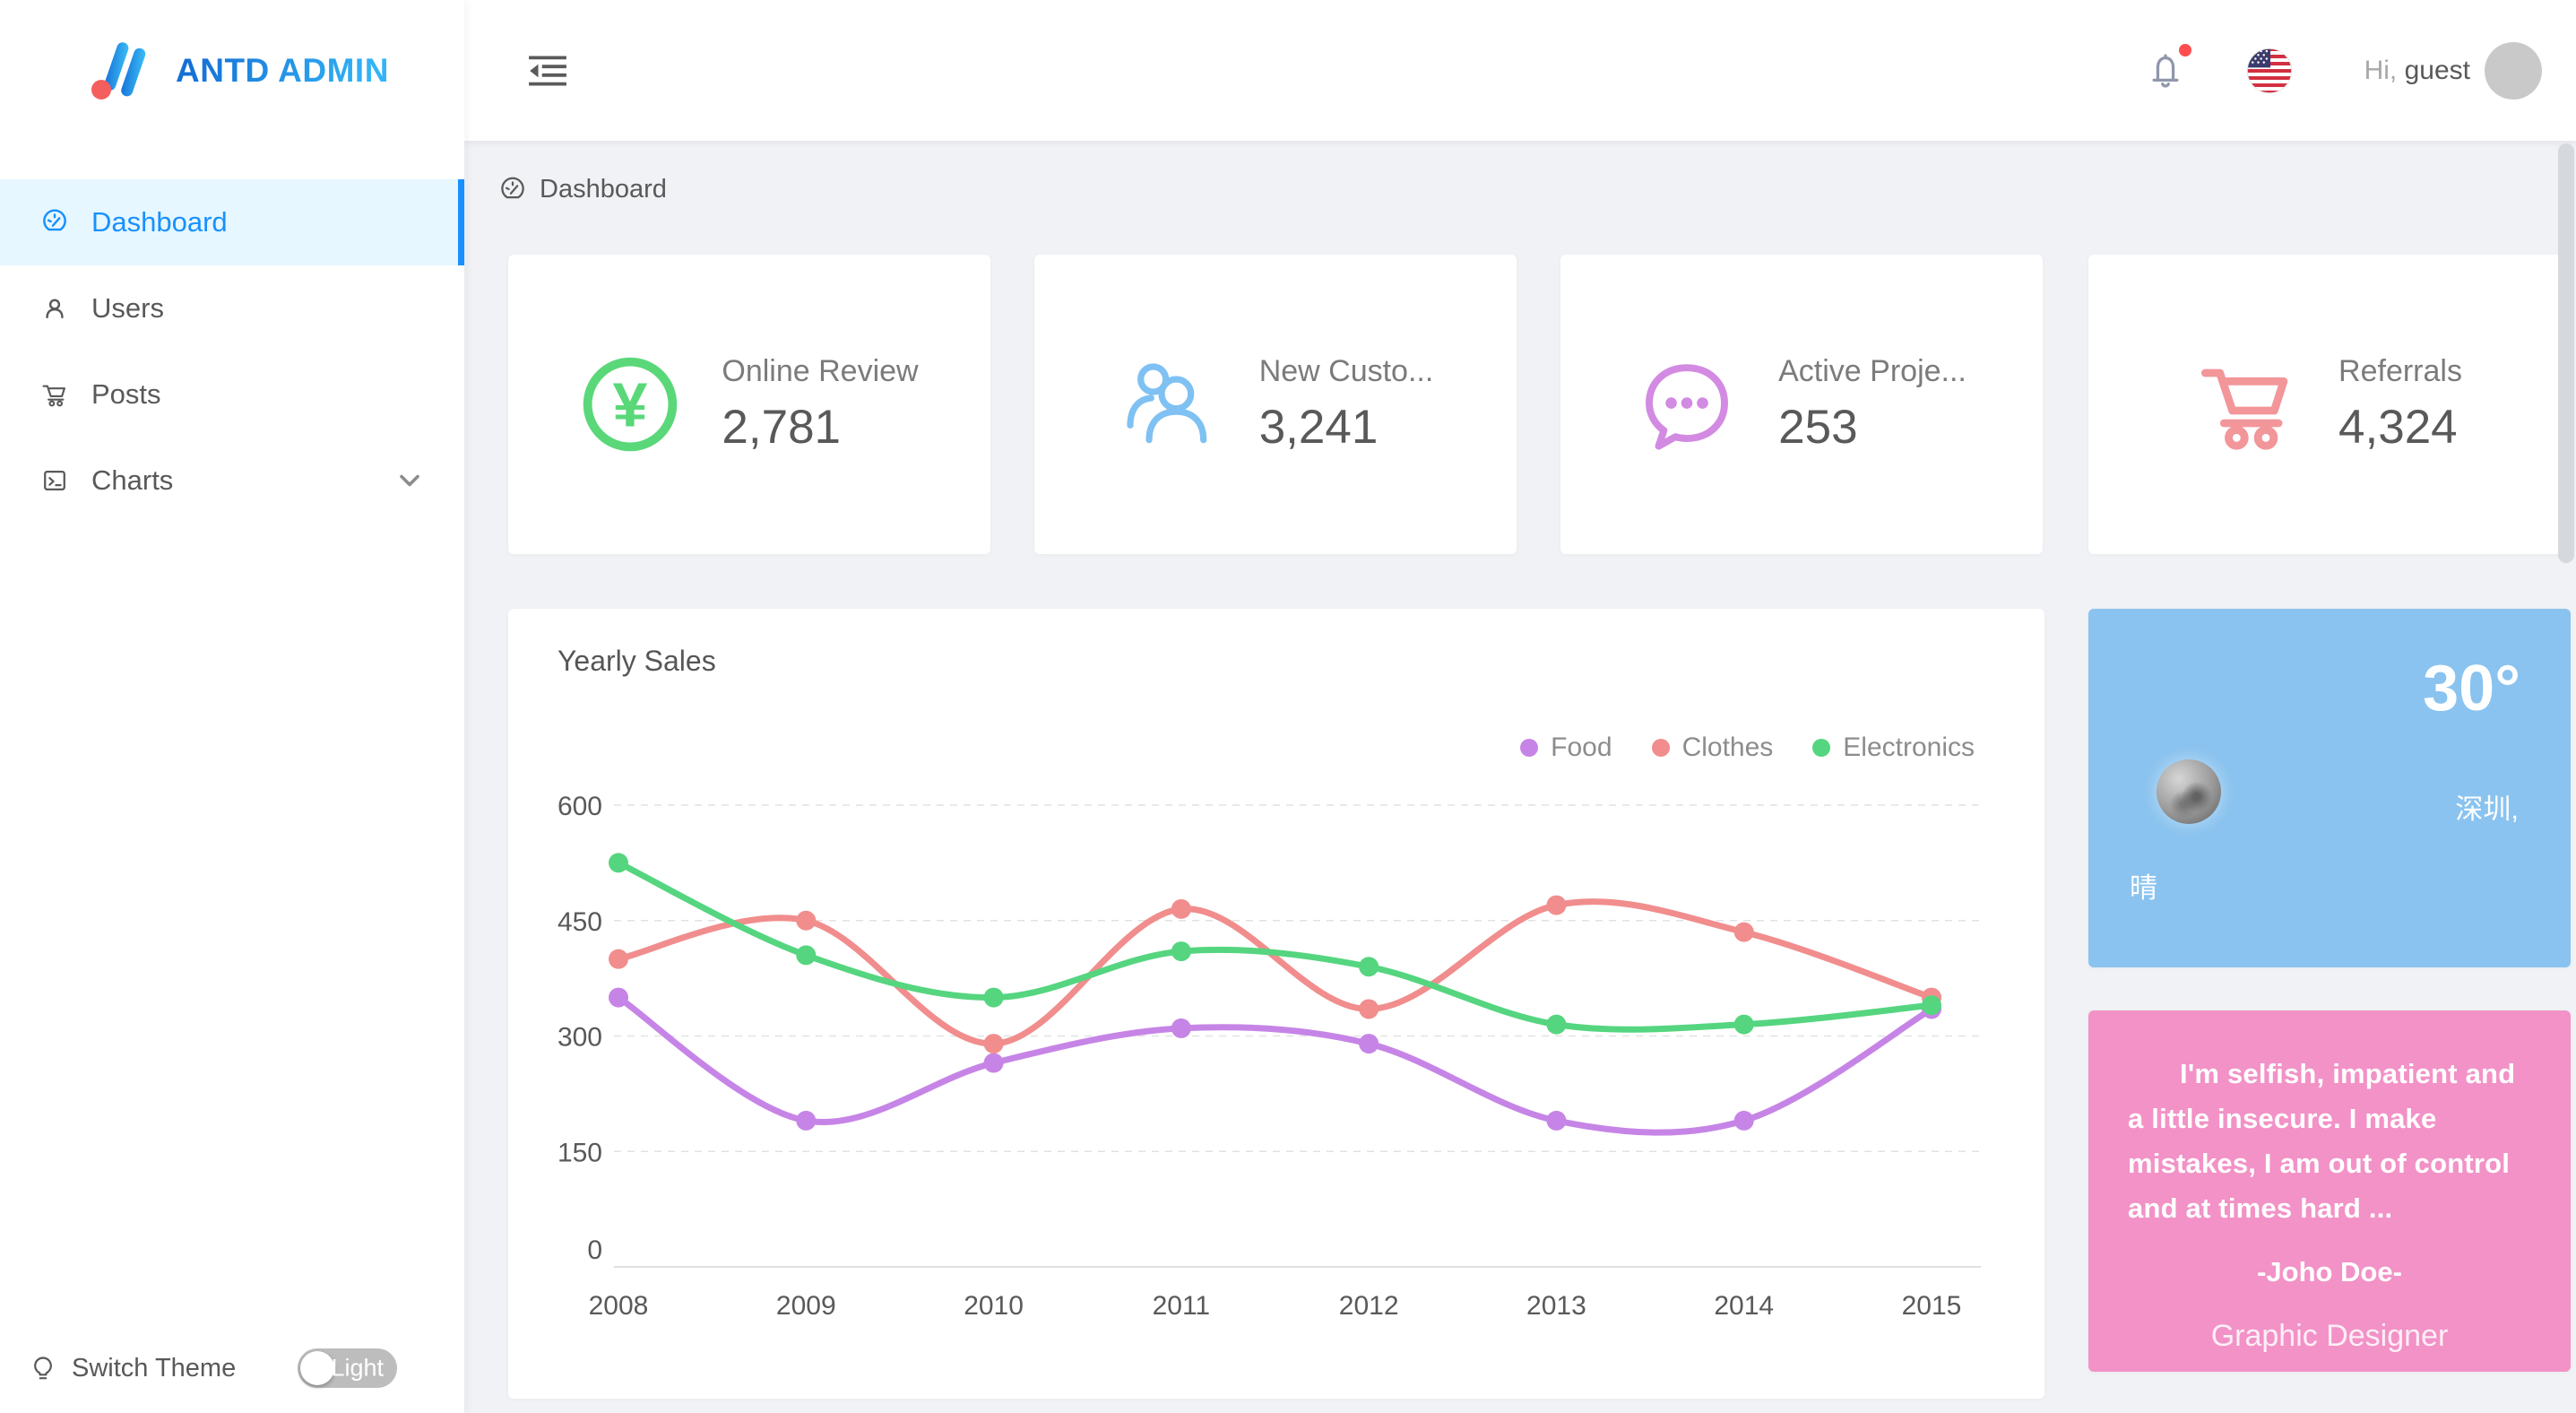 This screenshot has height=1413, width=2576. I want to click on theme-toggle: Light, so click(347, 1368).